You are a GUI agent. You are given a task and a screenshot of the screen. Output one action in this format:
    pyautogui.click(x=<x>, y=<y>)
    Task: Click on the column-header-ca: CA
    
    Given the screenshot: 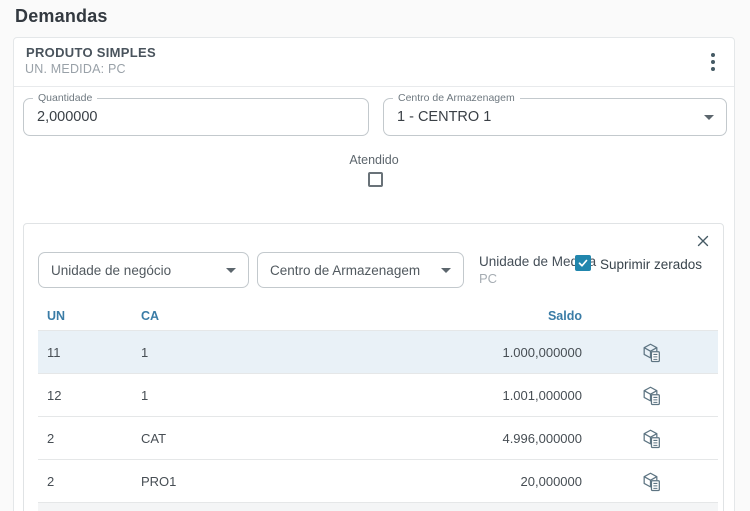 What is the action you would take?
    pyautogui.click(x=150, y=316)
    